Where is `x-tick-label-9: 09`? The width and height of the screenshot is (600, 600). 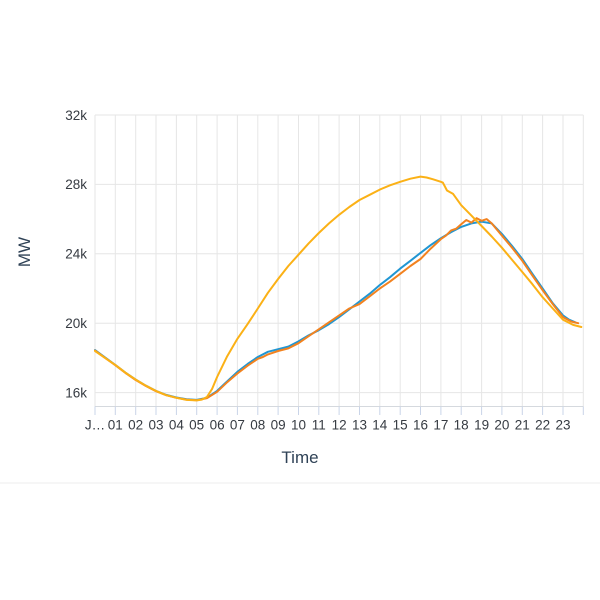
x-tick-label-9: 09 is located at coordinates (278, 425).